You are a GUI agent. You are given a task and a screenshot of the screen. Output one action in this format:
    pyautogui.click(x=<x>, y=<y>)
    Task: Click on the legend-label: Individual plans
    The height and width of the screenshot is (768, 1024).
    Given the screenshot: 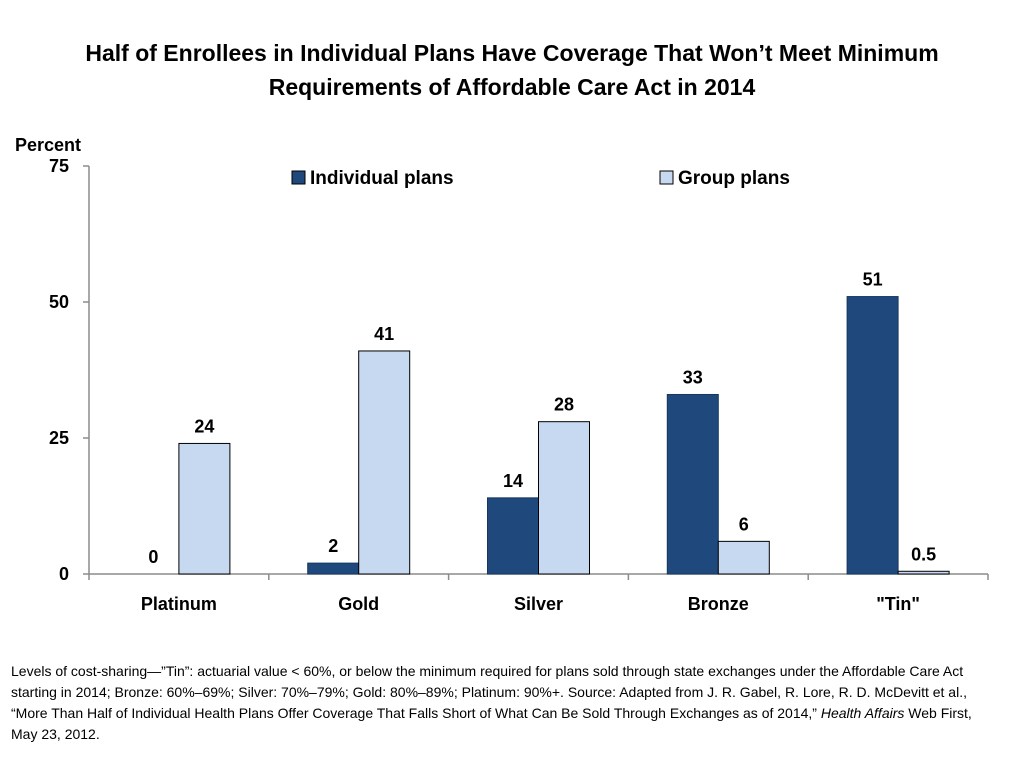 What is the action you would take?
    pyautogui.click(x=382, y=178)
    